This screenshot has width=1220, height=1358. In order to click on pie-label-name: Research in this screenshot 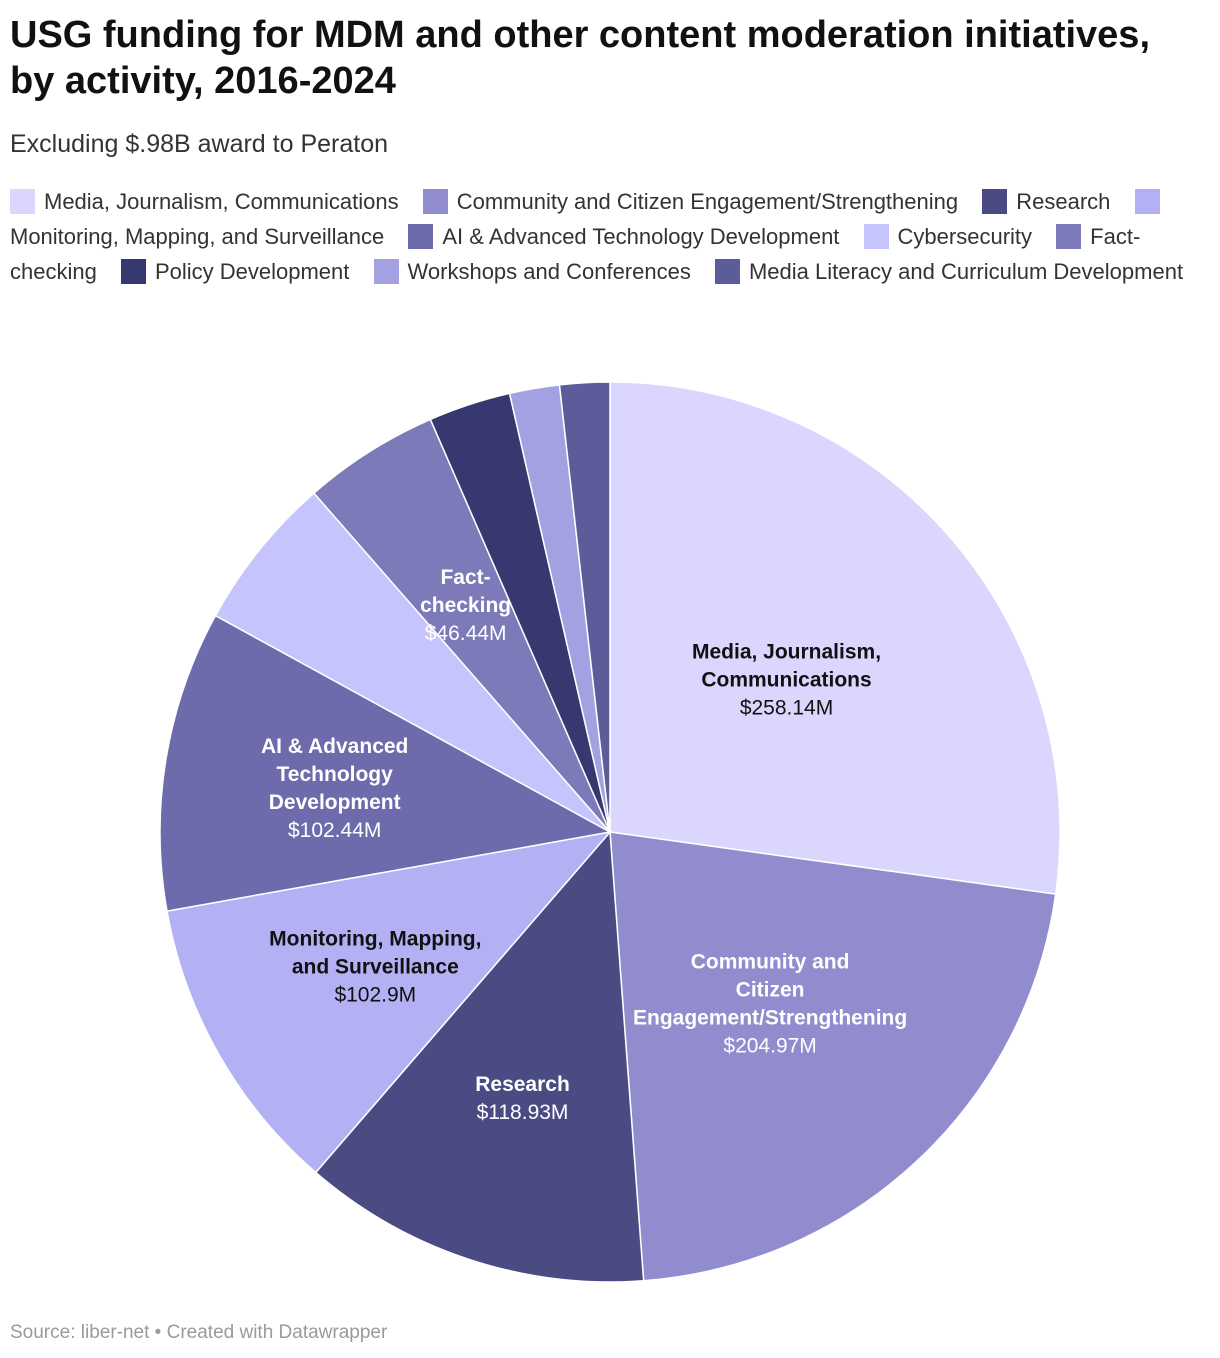, I will do `click(522, 1084)`.